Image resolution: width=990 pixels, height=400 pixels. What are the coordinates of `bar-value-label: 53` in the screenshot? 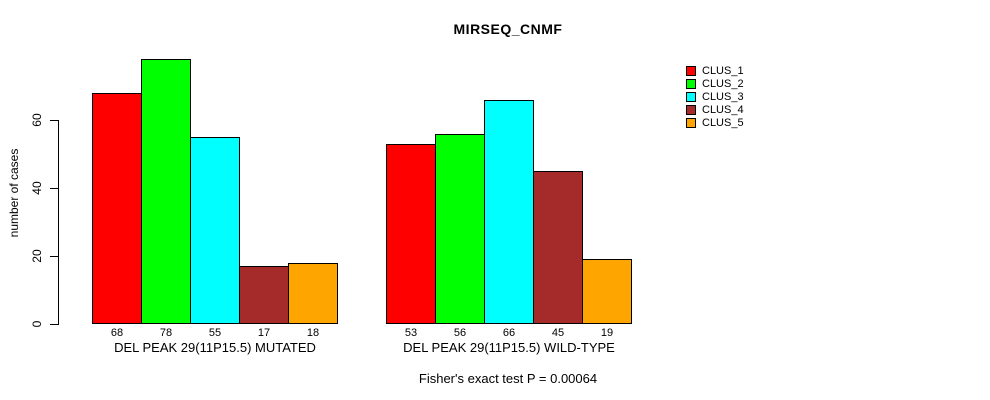 It's located at (411, 333).